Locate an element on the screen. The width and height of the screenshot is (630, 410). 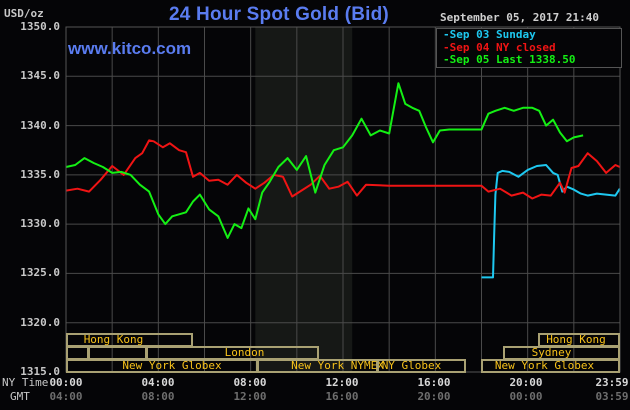
y-tick-1330: 1330.0 is located at coordinates (40, 223).